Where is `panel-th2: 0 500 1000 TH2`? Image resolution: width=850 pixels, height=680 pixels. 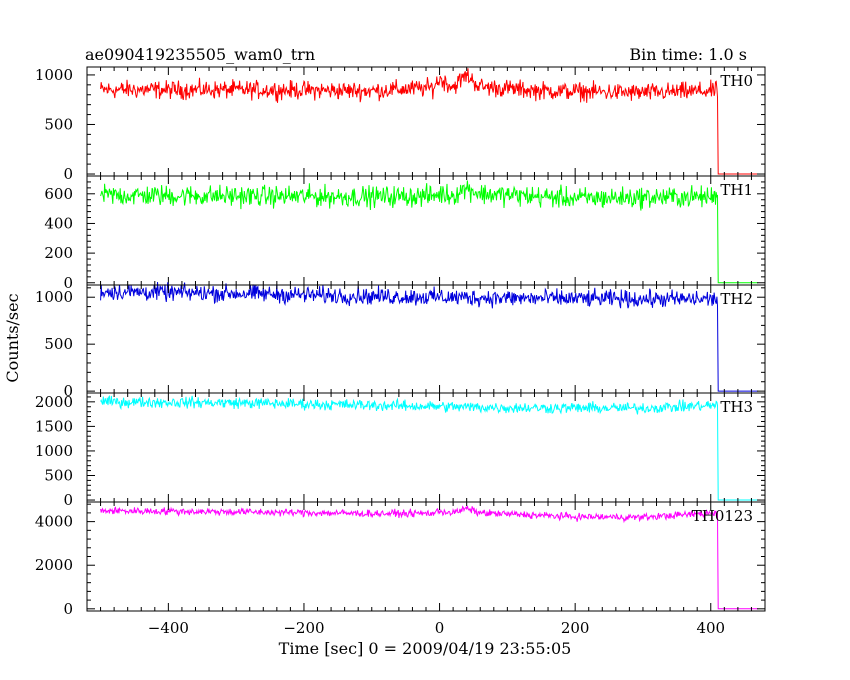 panel-th2: 0 500 1000 TH2 is located at coordinates (400, 341).